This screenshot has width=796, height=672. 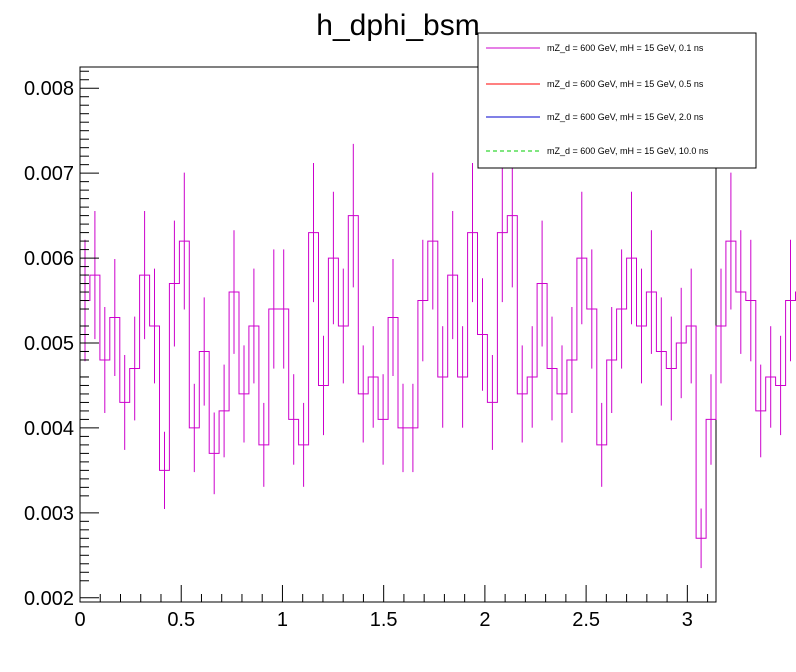 I want to click on y-tick-label: 0.005, so click(x=49, y=344).